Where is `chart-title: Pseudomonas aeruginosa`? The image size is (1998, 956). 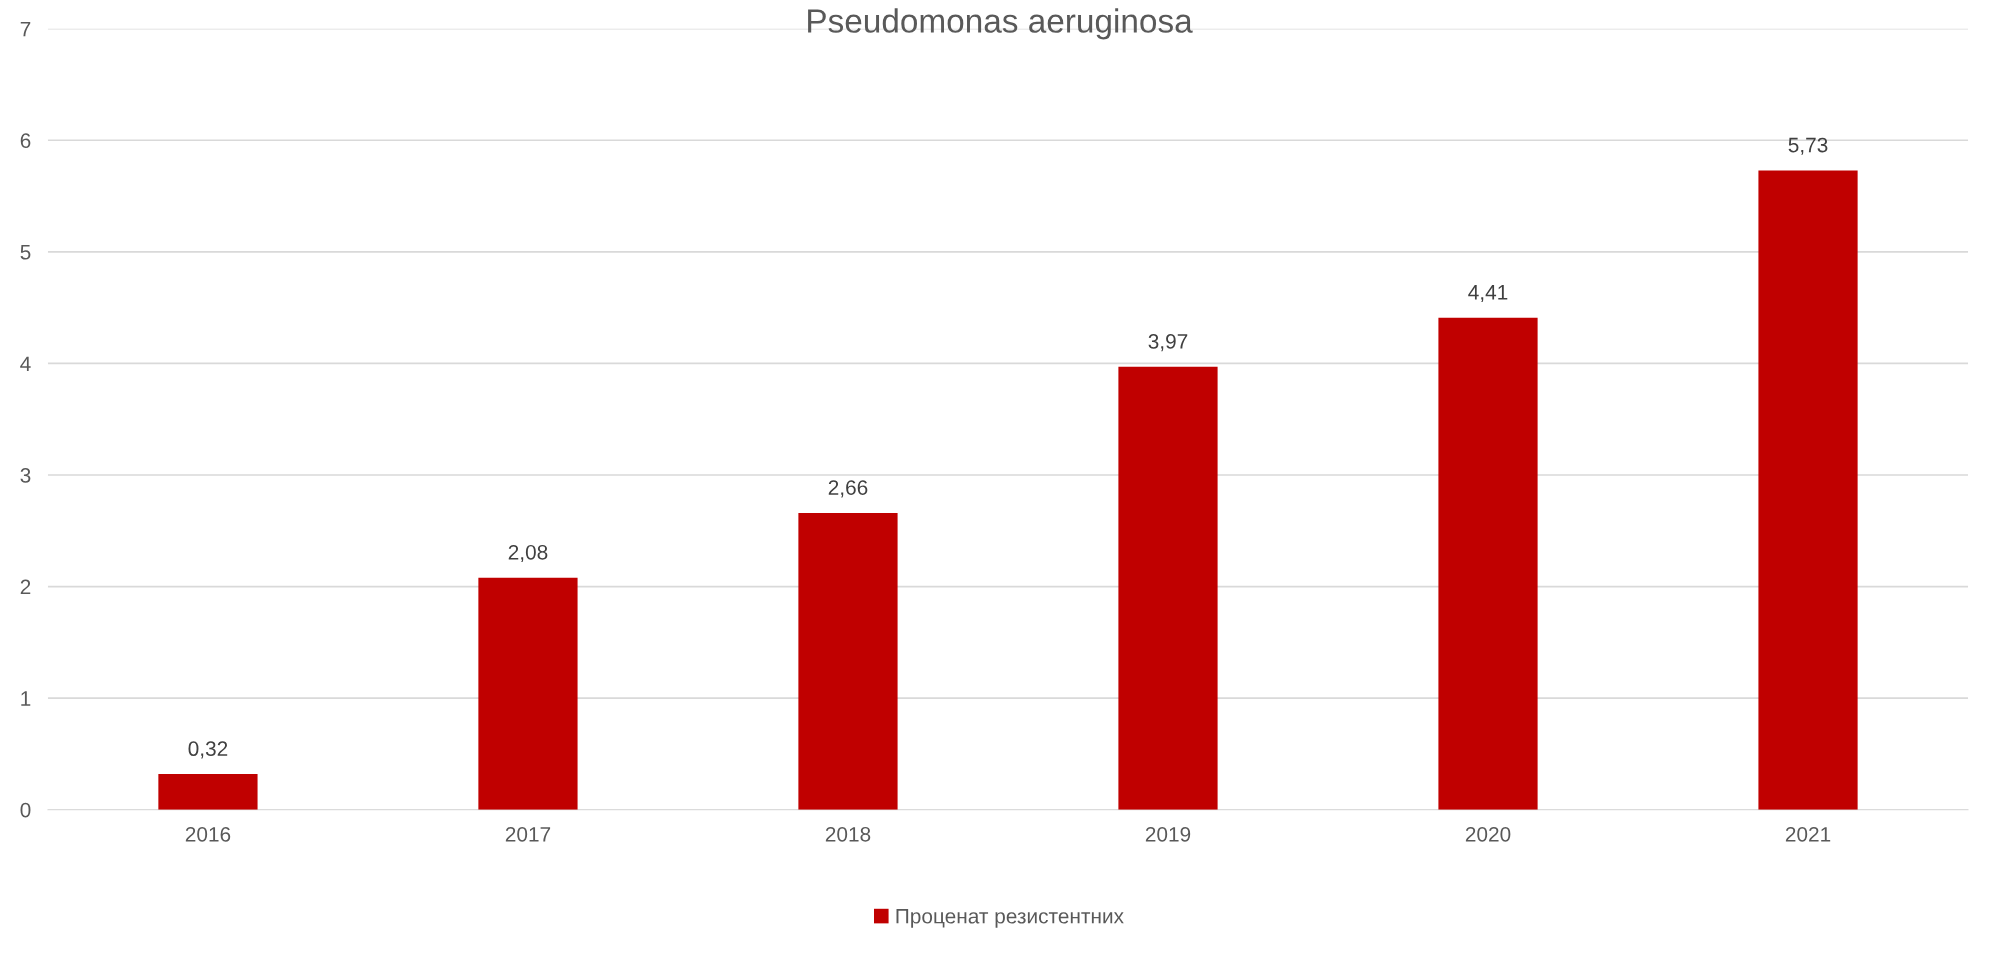 chart-title: Pseudomonas aeruginosa is located at coordinates (1000, 24).